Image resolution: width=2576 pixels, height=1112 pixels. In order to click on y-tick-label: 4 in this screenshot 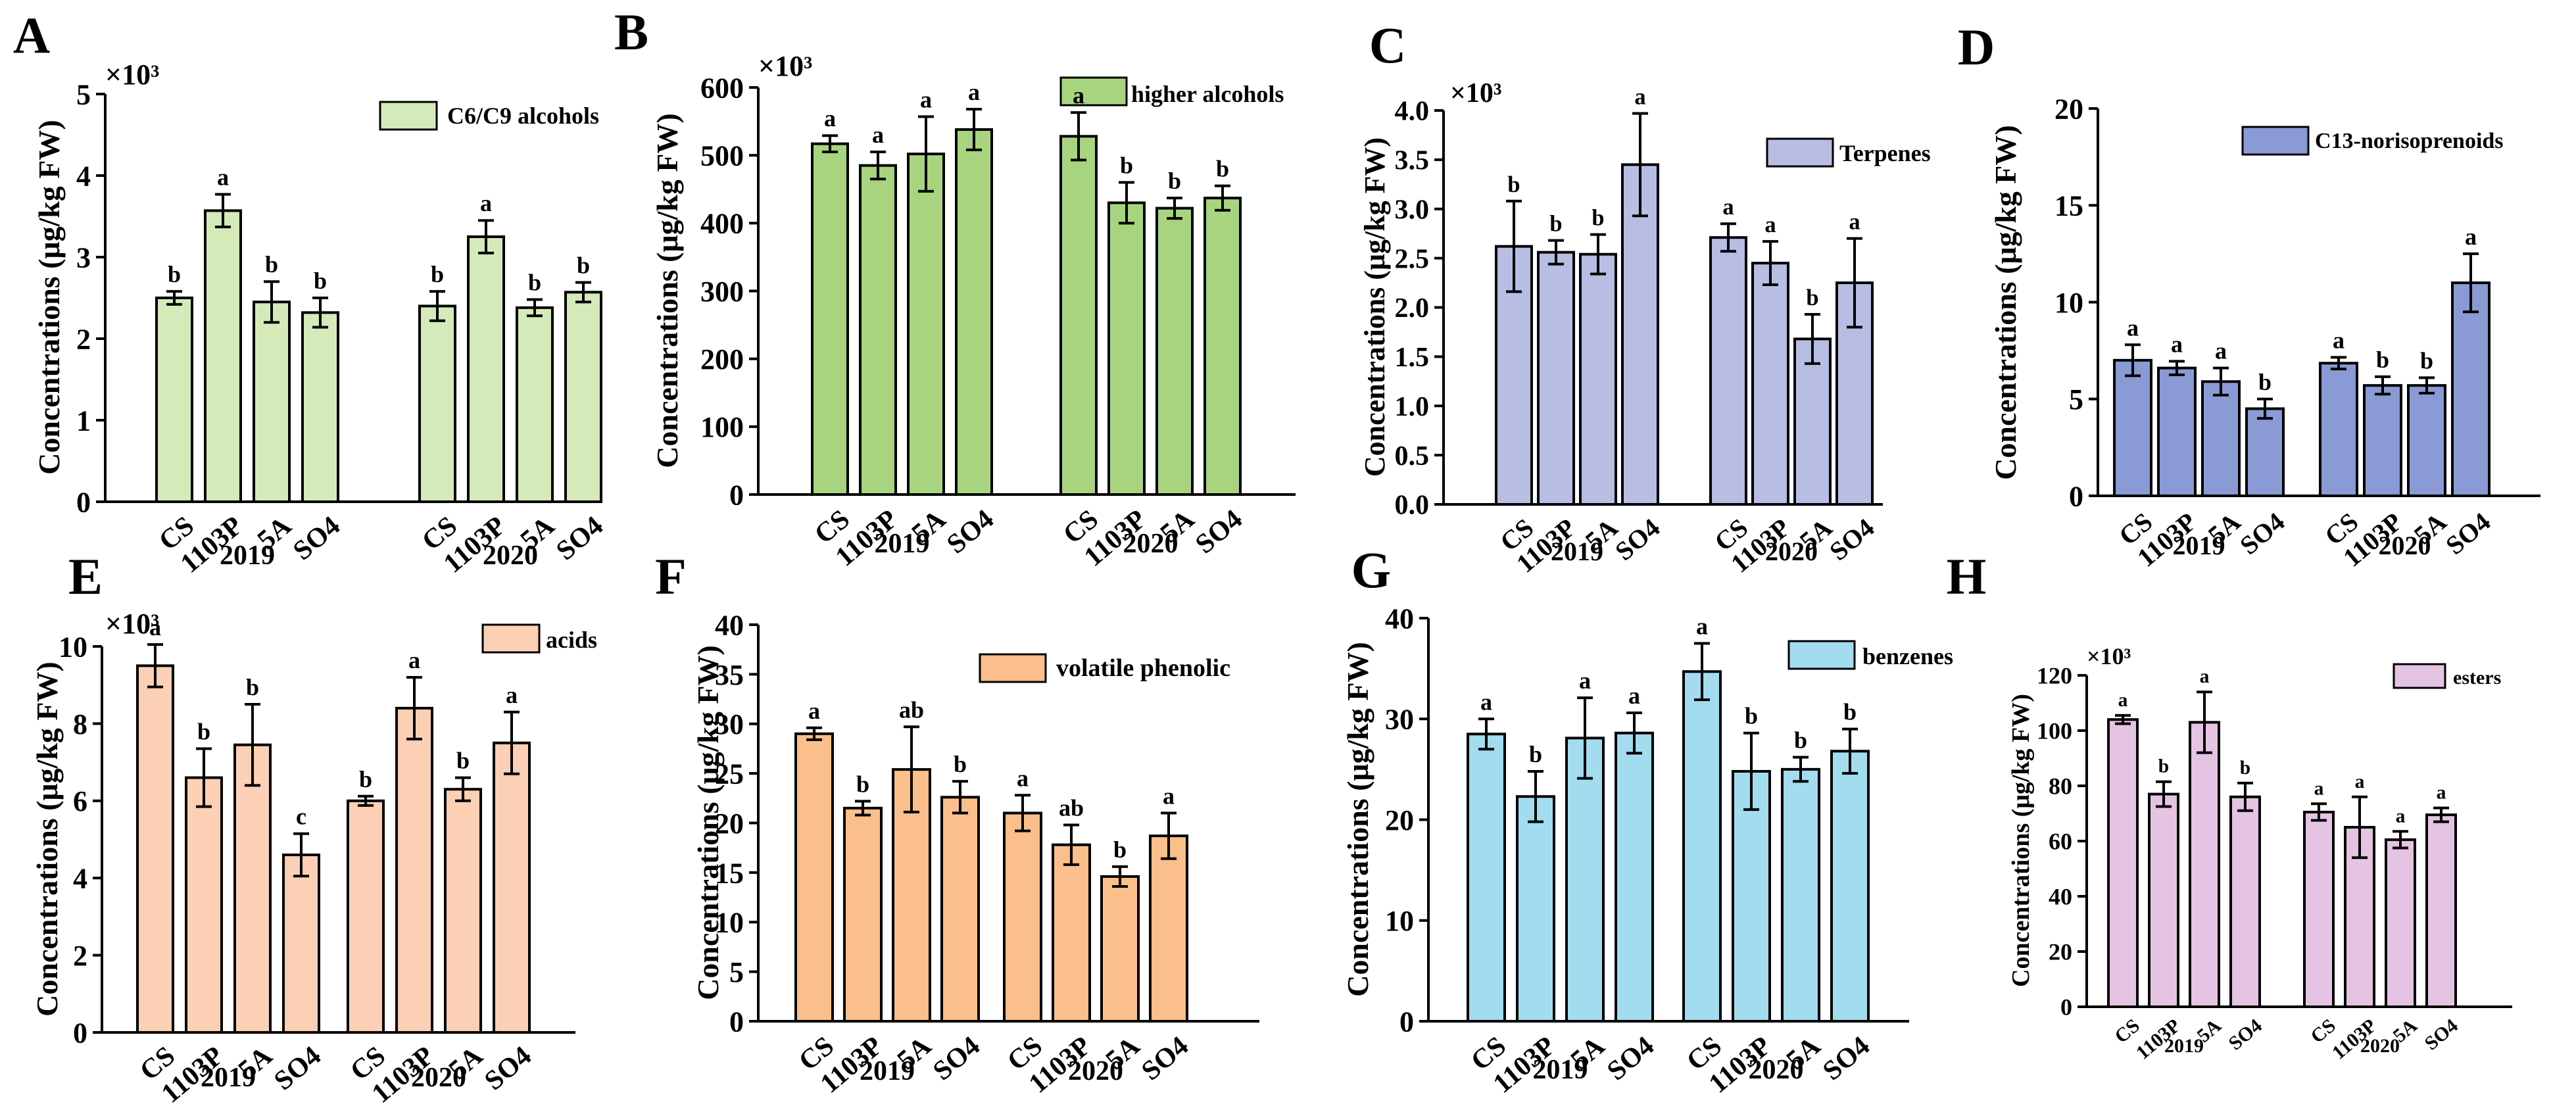, I will do `click(84, 176)`.